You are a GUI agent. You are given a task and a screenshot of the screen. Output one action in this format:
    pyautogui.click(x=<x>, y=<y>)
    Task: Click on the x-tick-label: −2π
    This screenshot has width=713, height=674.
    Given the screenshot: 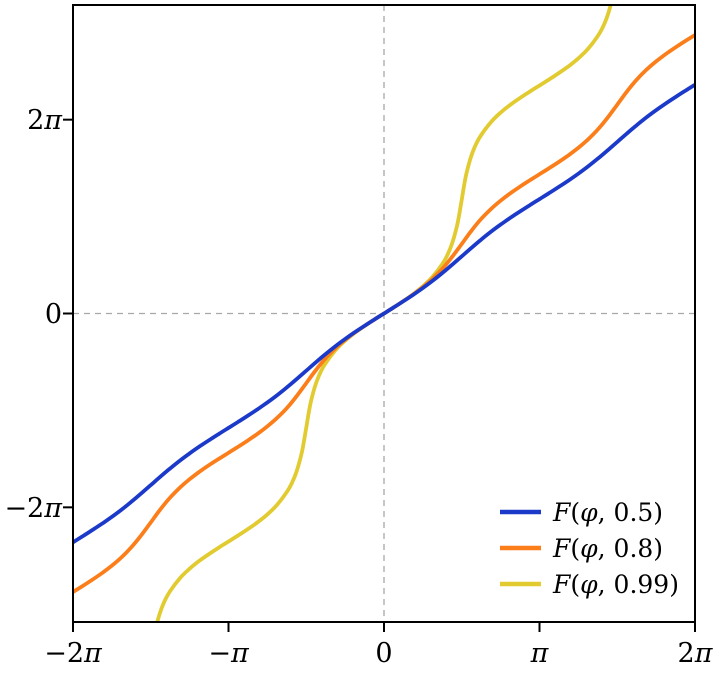 What is the action you would take?
    pyautogui.click(x=73, y=653)
    